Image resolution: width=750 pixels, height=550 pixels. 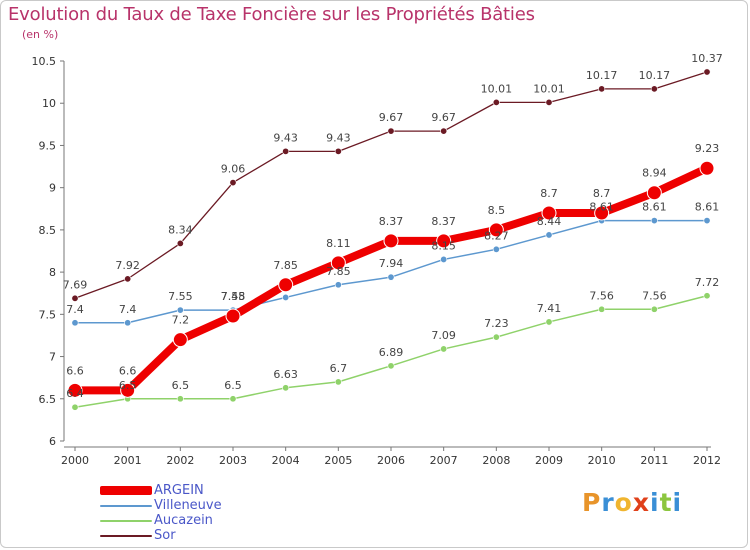 I want to click on chart-unit-label: (en %), so click(x=40, y=34).